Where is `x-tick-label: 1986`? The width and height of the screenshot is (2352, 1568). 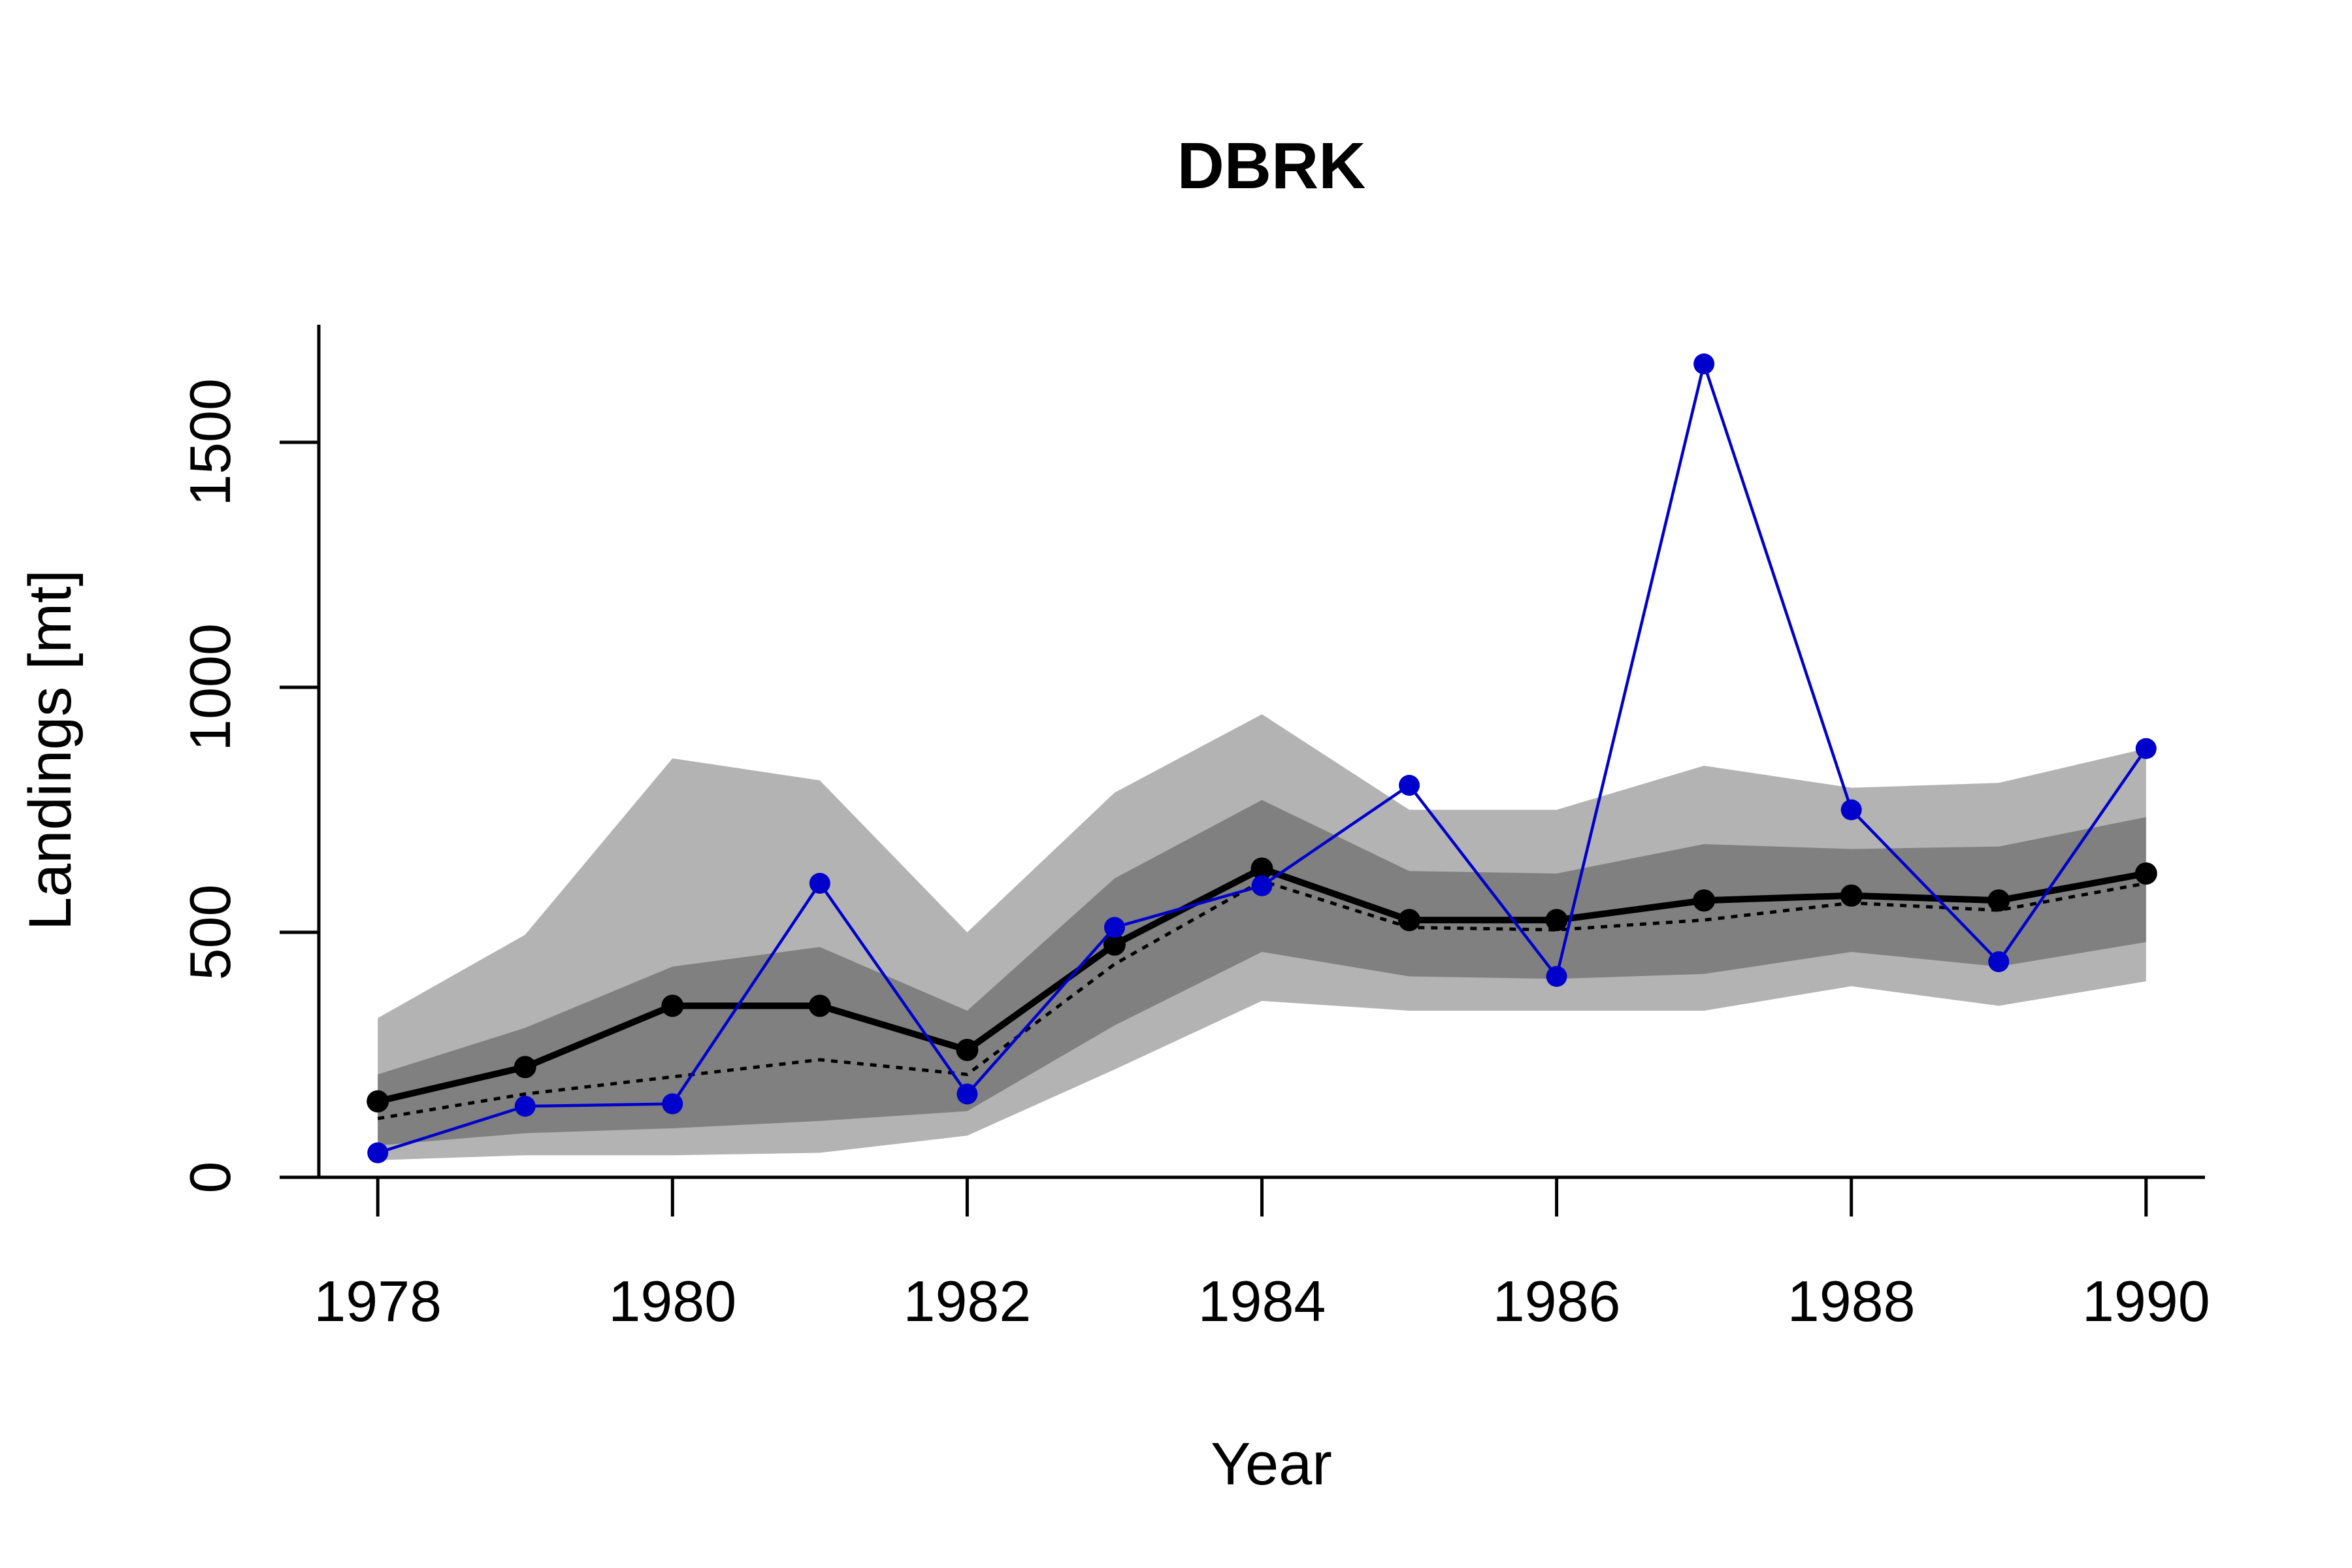
x-tick-label: 1986 is located at coordinates (1557, 1301).